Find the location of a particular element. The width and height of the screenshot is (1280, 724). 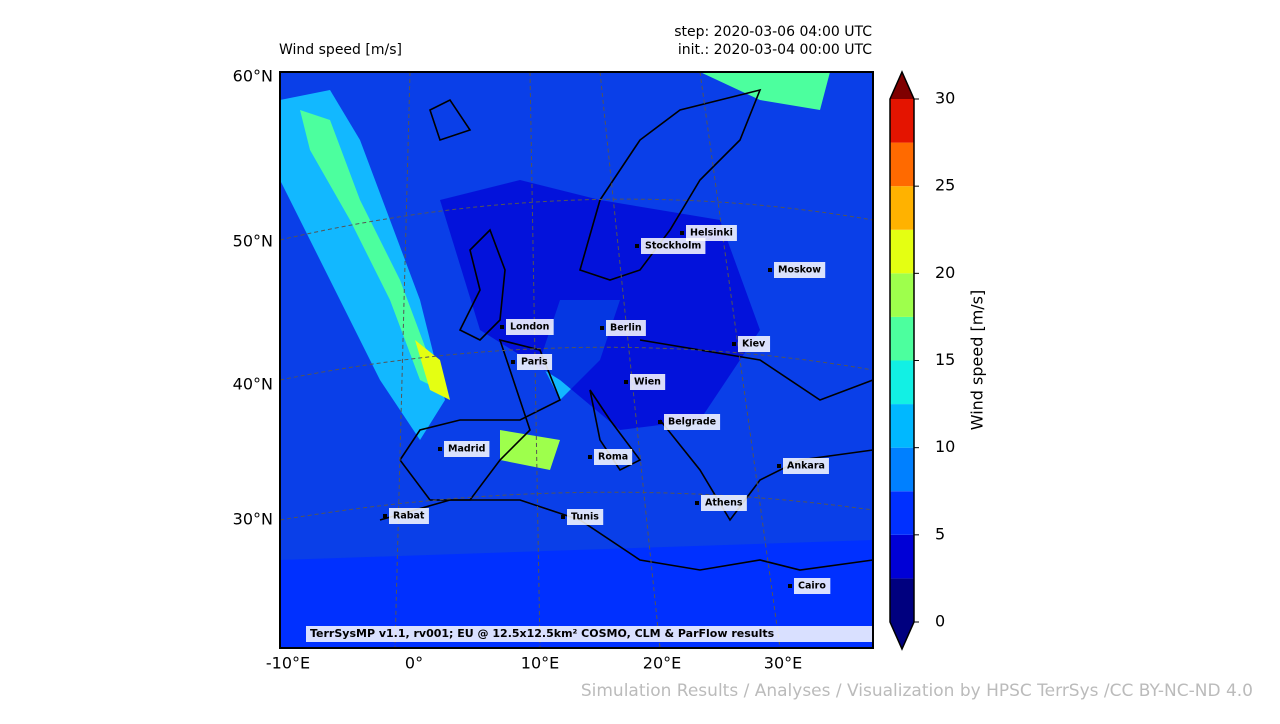

lon-label: 20°E is located at coordinates (662, 663).